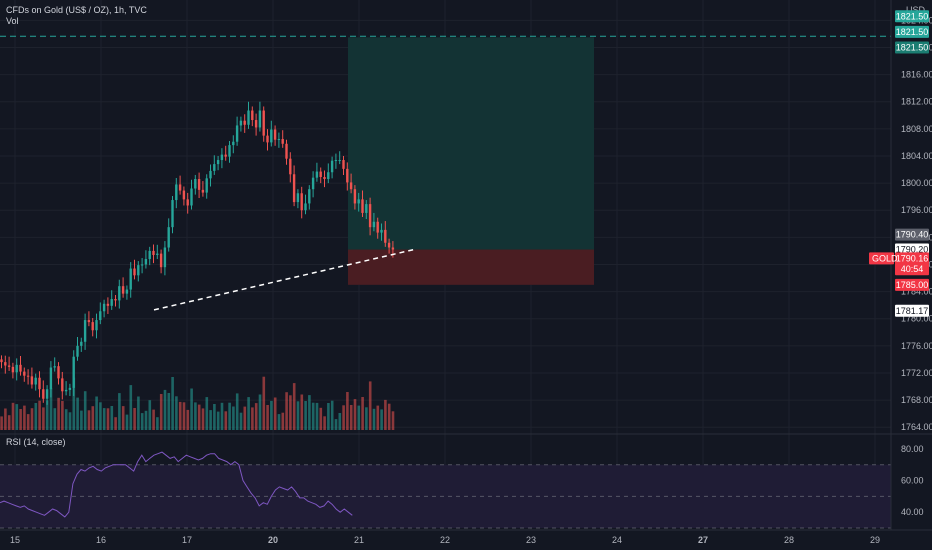 The height and width of the screenshot is (550, 932). I want to click on price-tick-label: 1816.00, so click(916, 75).